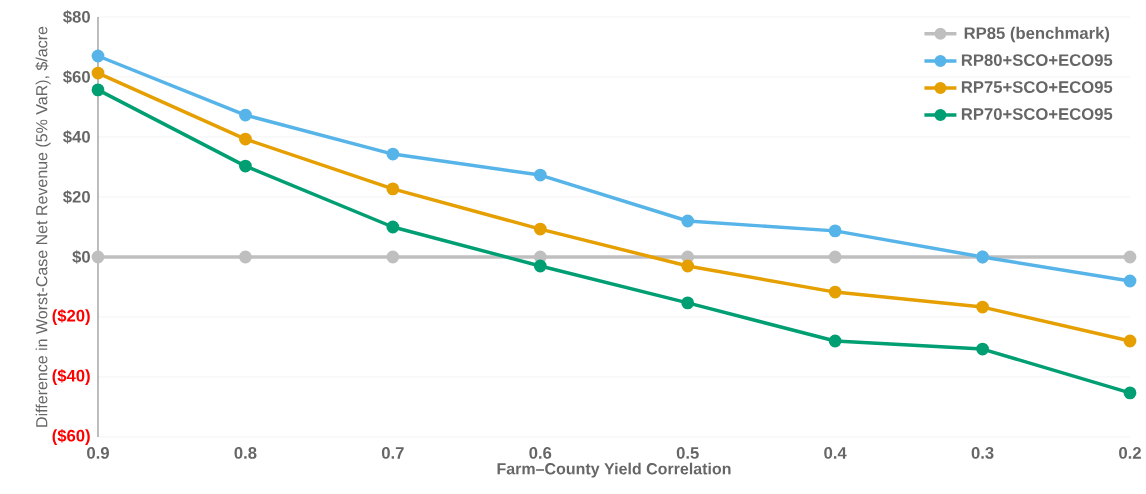 This screenshot has height=494, width=1146. Describe the element at coordinates (540, 453) in the screenshot. I see `x-tick-label: 0.6` at that location.